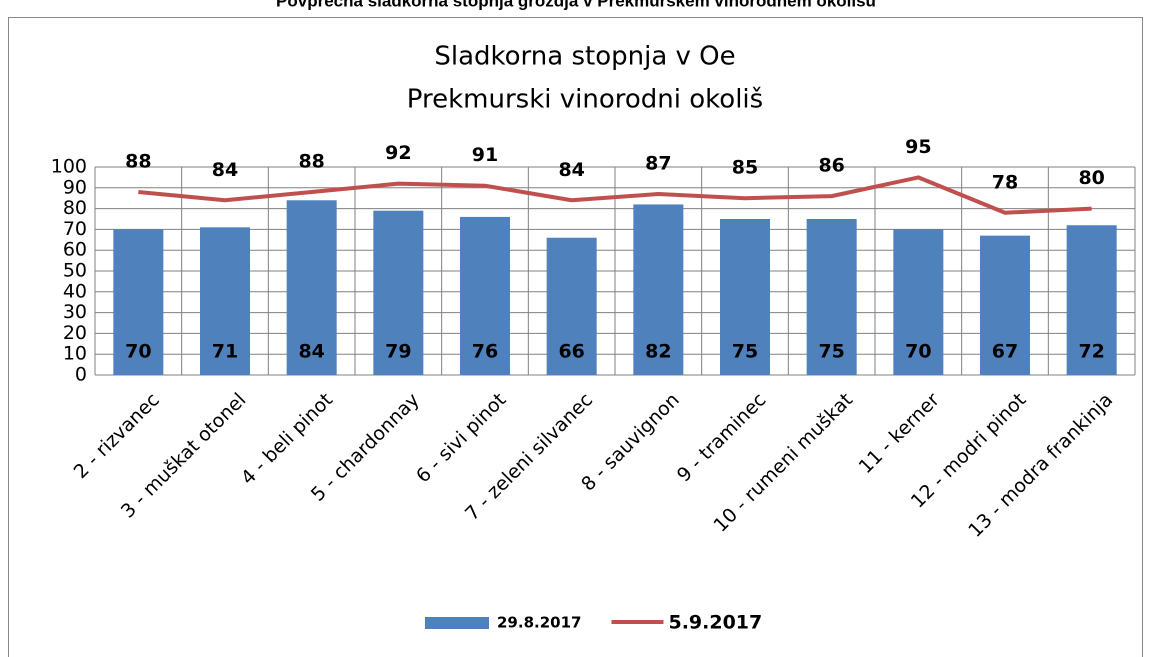  I want to click on legend-swatch, so click(457, 623).